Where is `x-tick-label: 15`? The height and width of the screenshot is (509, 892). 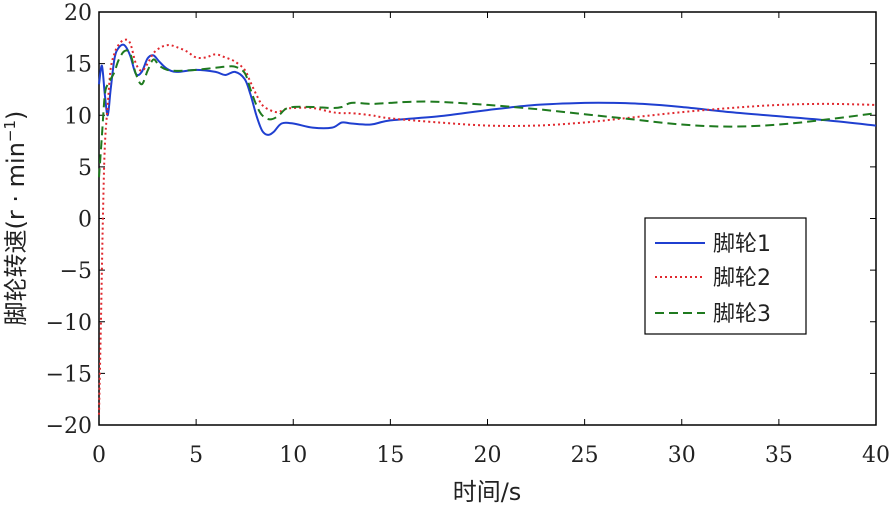
x-tick-label: 15 is located at coordinates (390, 455).